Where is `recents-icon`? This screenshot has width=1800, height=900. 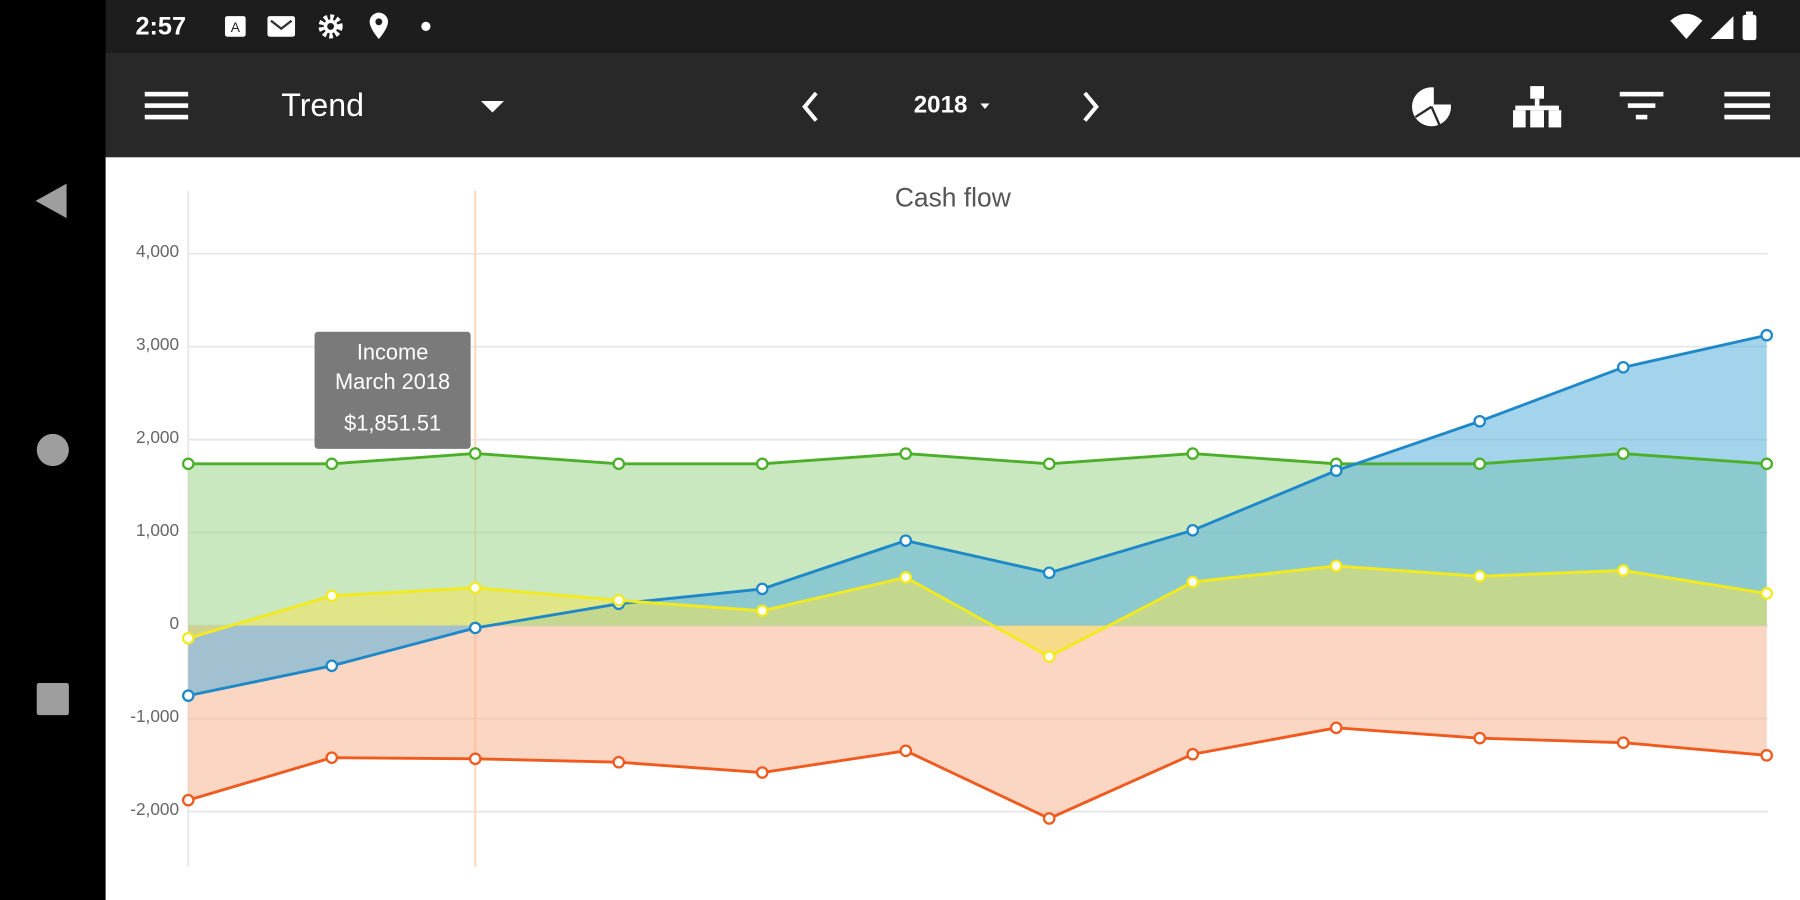
recents-icon is located at coordinates (53, 699).